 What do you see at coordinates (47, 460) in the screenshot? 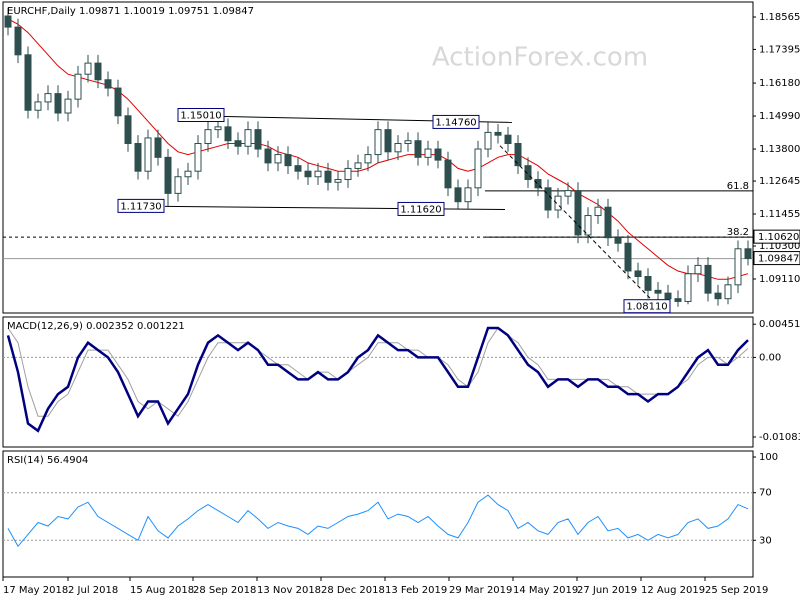
I see `panel-title: RSI(14) 56.4904` at bounding box center [47, 460].